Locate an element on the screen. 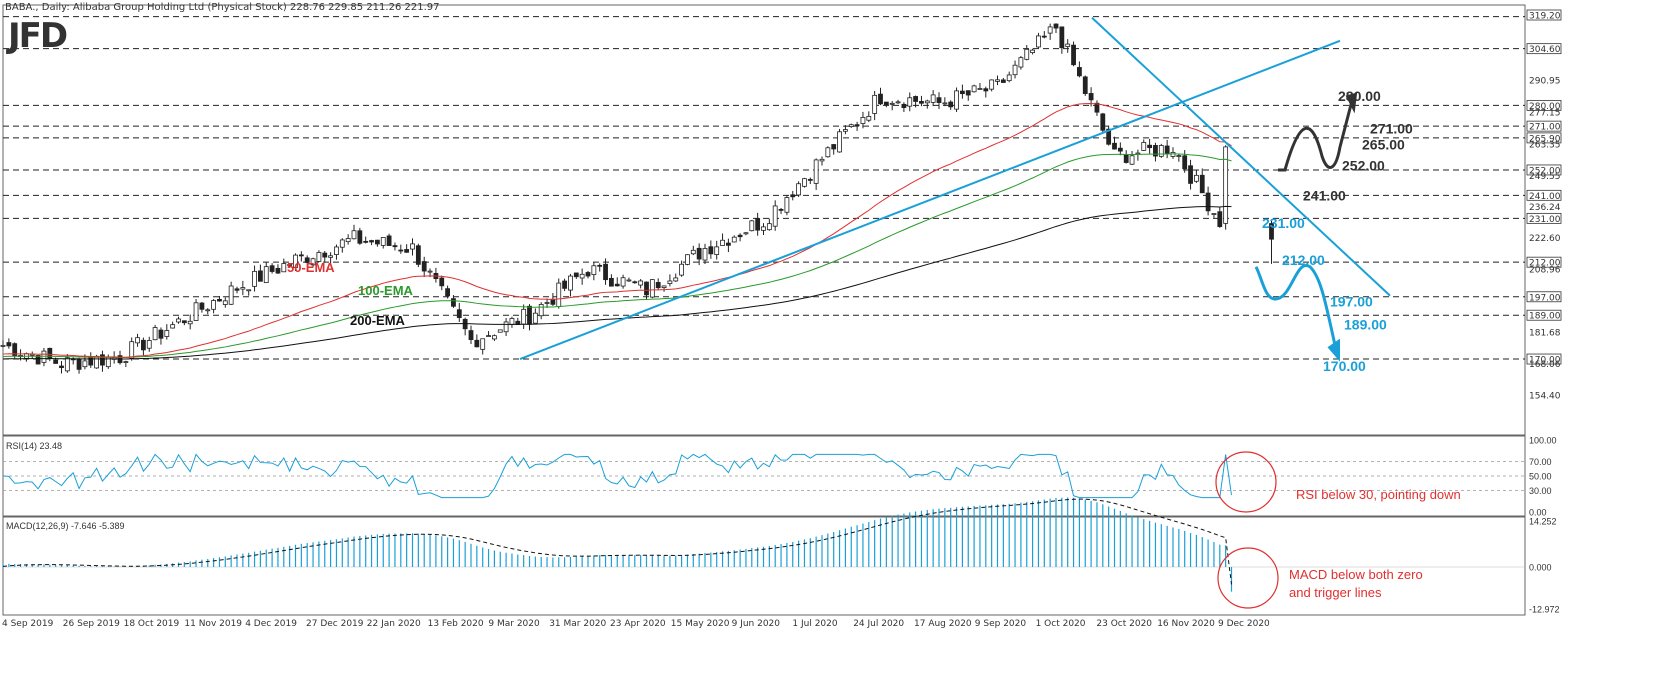 The height and width of the screenshot is (673, 1670). rsi-tick-label: 100.00 is located at coordinates (1543, 441).